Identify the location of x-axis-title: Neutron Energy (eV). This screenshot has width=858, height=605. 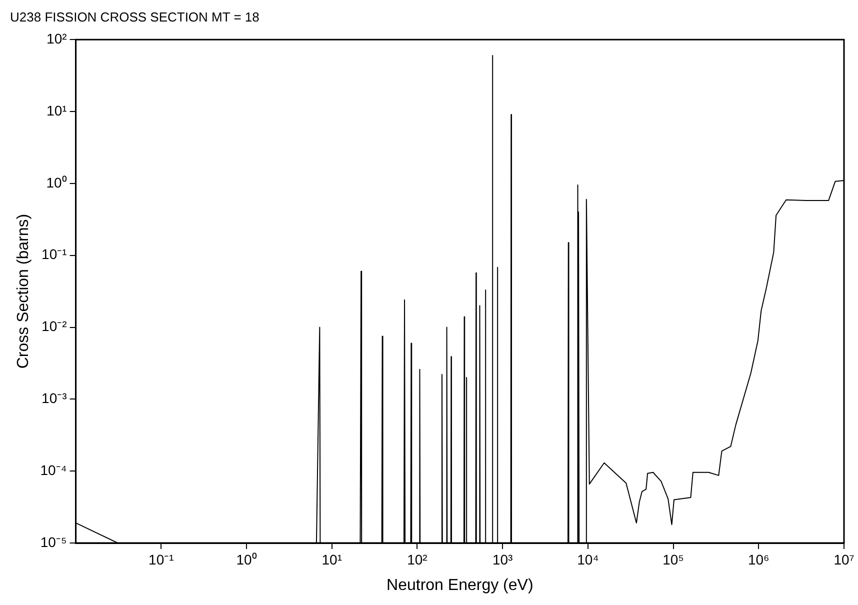
(460, 585).